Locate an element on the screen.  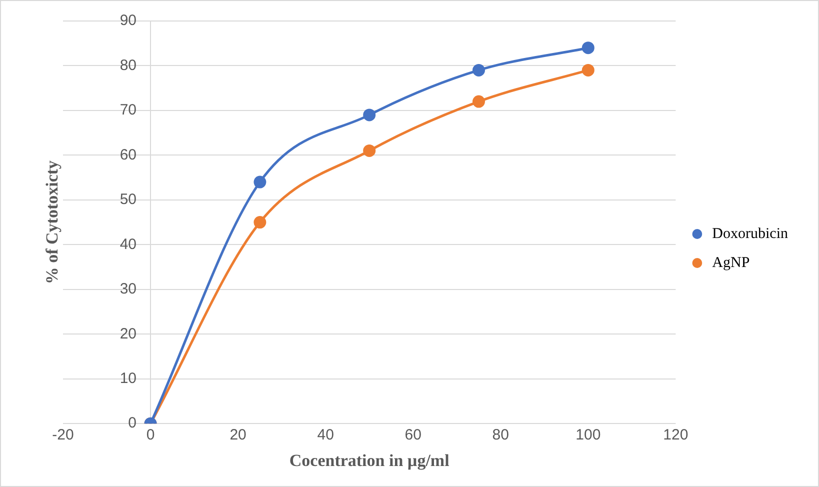
x-tick-label: -20 is located at coordinates (63, 435).